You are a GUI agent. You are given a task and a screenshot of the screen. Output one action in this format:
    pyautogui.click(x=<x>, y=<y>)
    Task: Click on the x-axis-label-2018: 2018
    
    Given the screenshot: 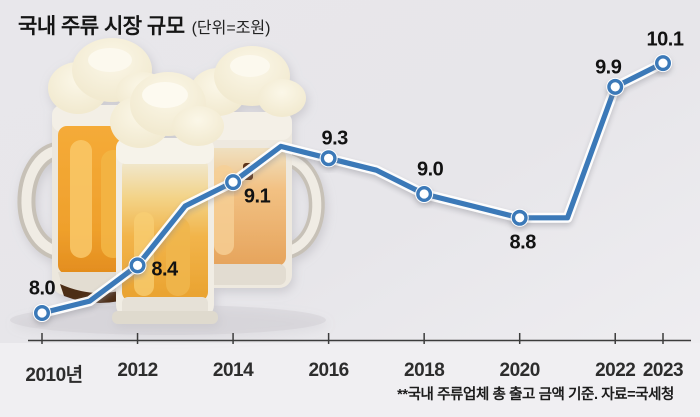 What is the action you would take?
    pyautogui.click(x=424, y=370)
    